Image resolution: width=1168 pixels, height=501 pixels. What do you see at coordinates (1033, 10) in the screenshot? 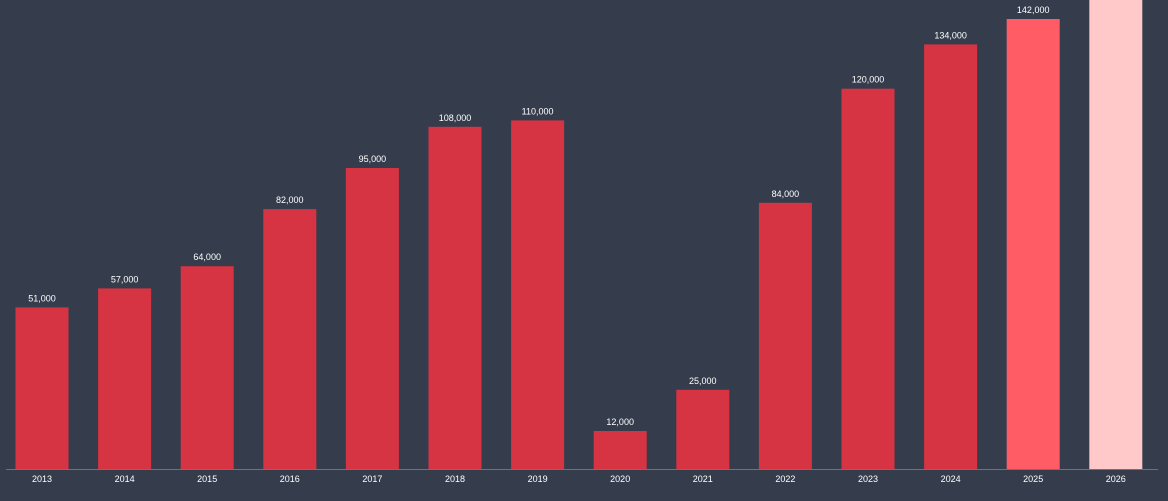
I see `value-label-2025: 142,000` at bounding box center [1033, 10].